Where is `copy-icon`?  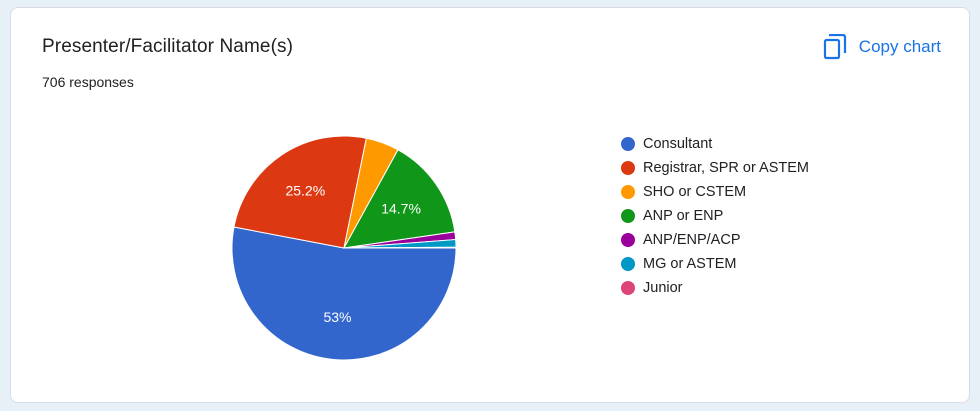 copy-icon is located at coordinates (835, 47).